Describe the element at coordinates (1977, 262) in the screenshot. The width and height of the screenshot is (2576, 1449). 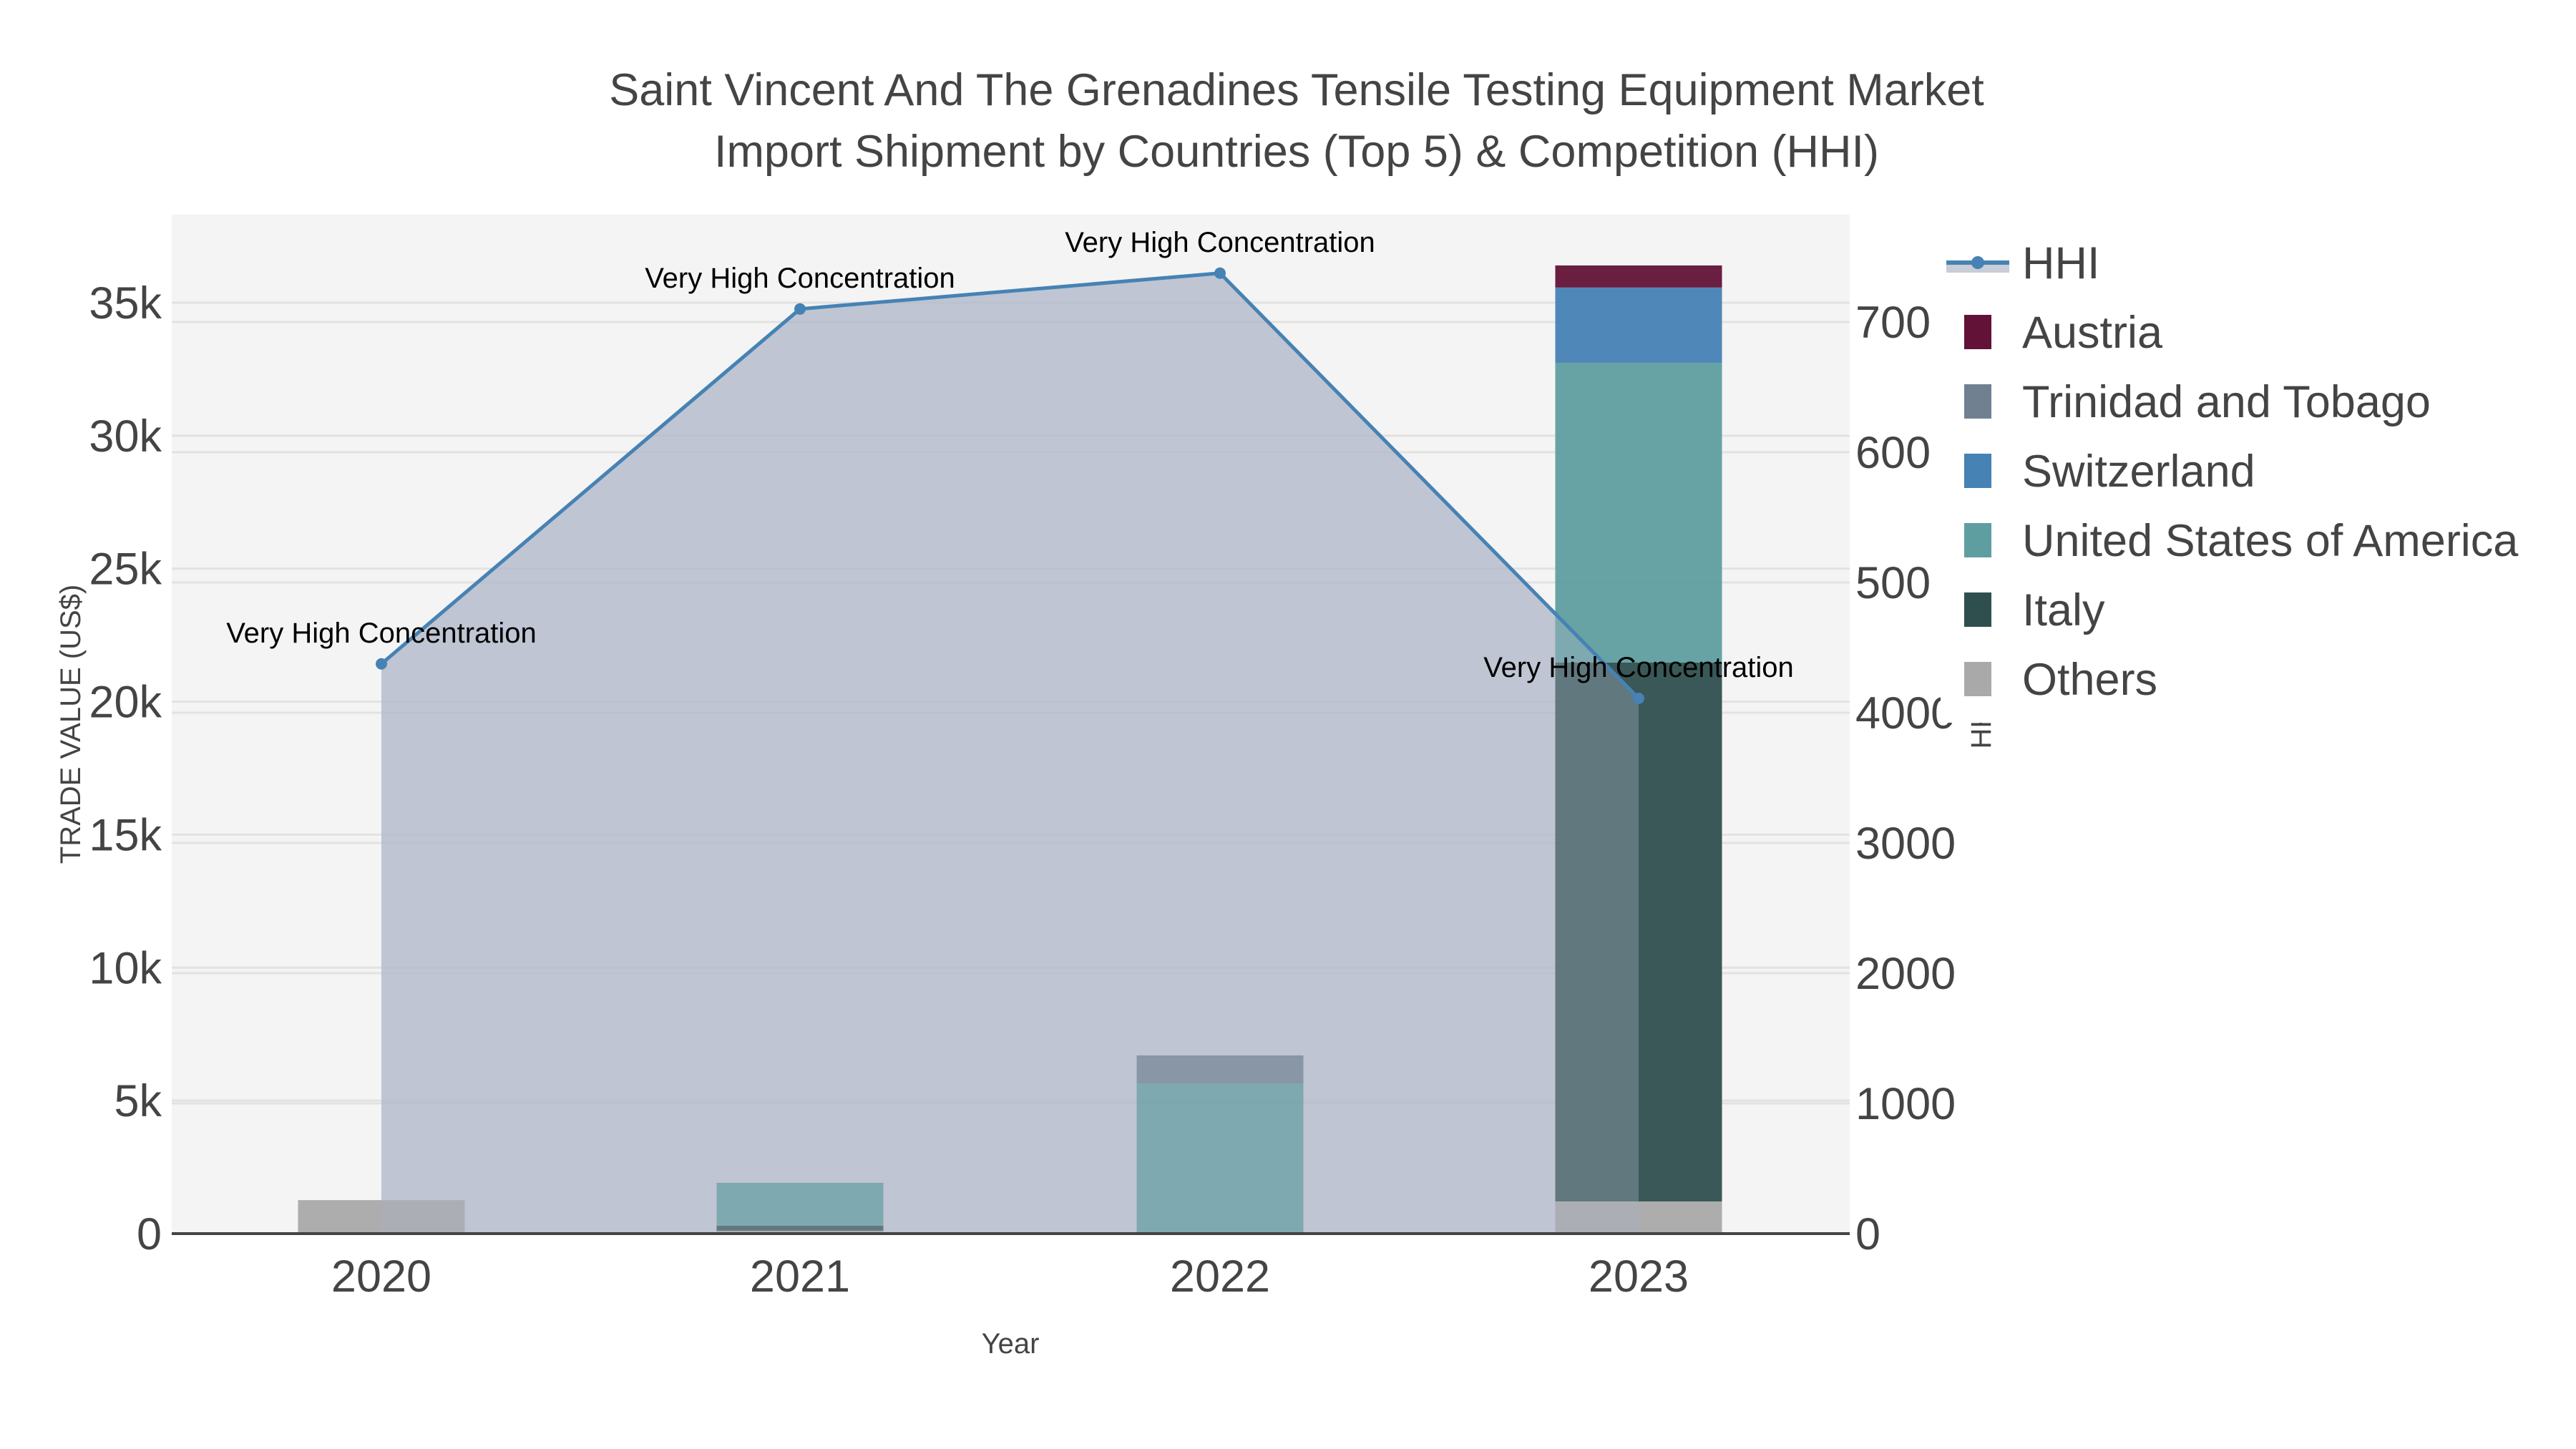
I see `legend-hhi-marker-icon` at that location.